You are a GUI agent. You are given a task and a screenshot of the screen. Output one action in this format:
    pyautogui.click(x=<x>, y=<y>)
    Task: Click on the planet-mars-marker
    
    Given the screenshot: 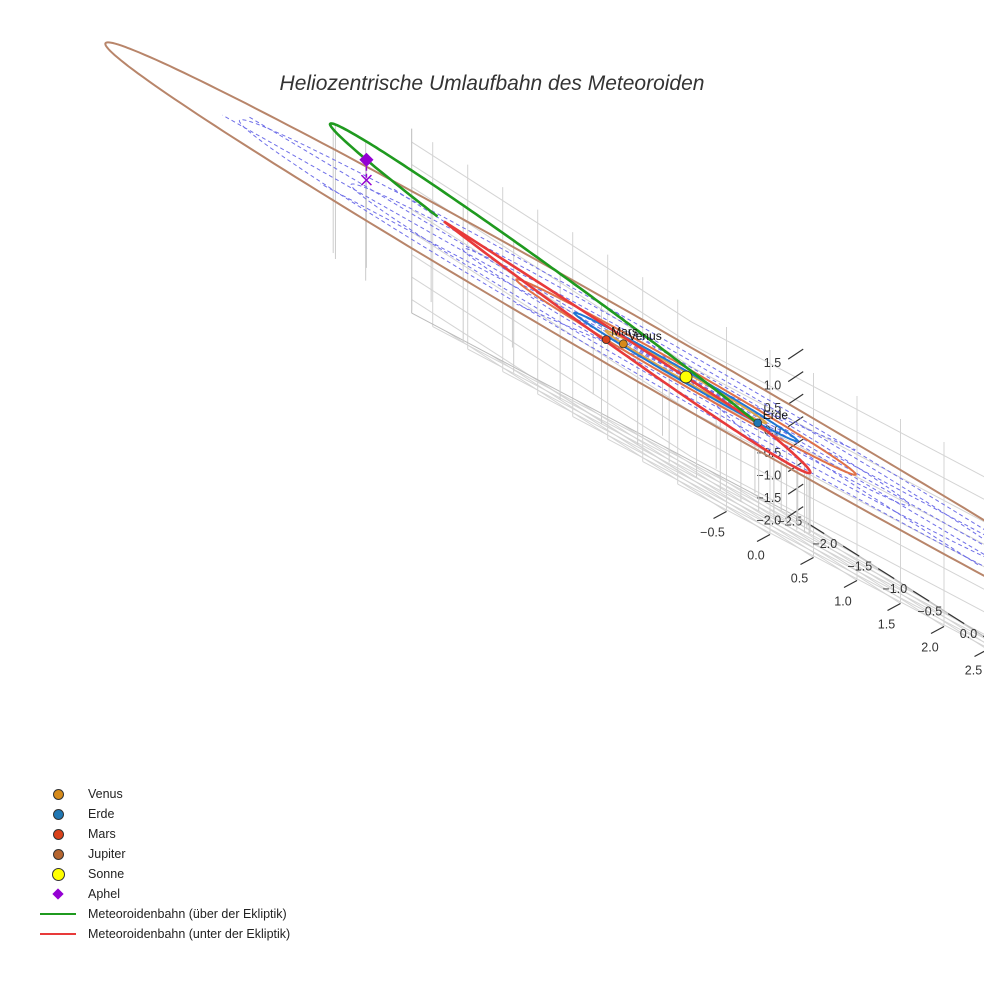 What is the action you would take?
    pyautogui.click(x=606, y=340)
    